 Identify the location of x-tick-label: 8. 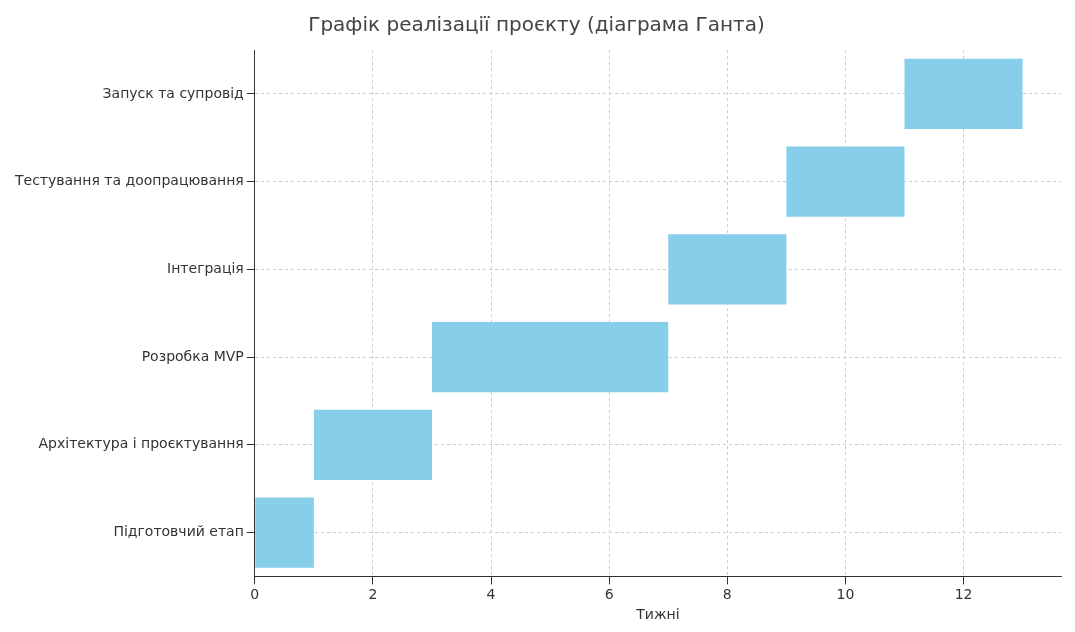
(727, 594).